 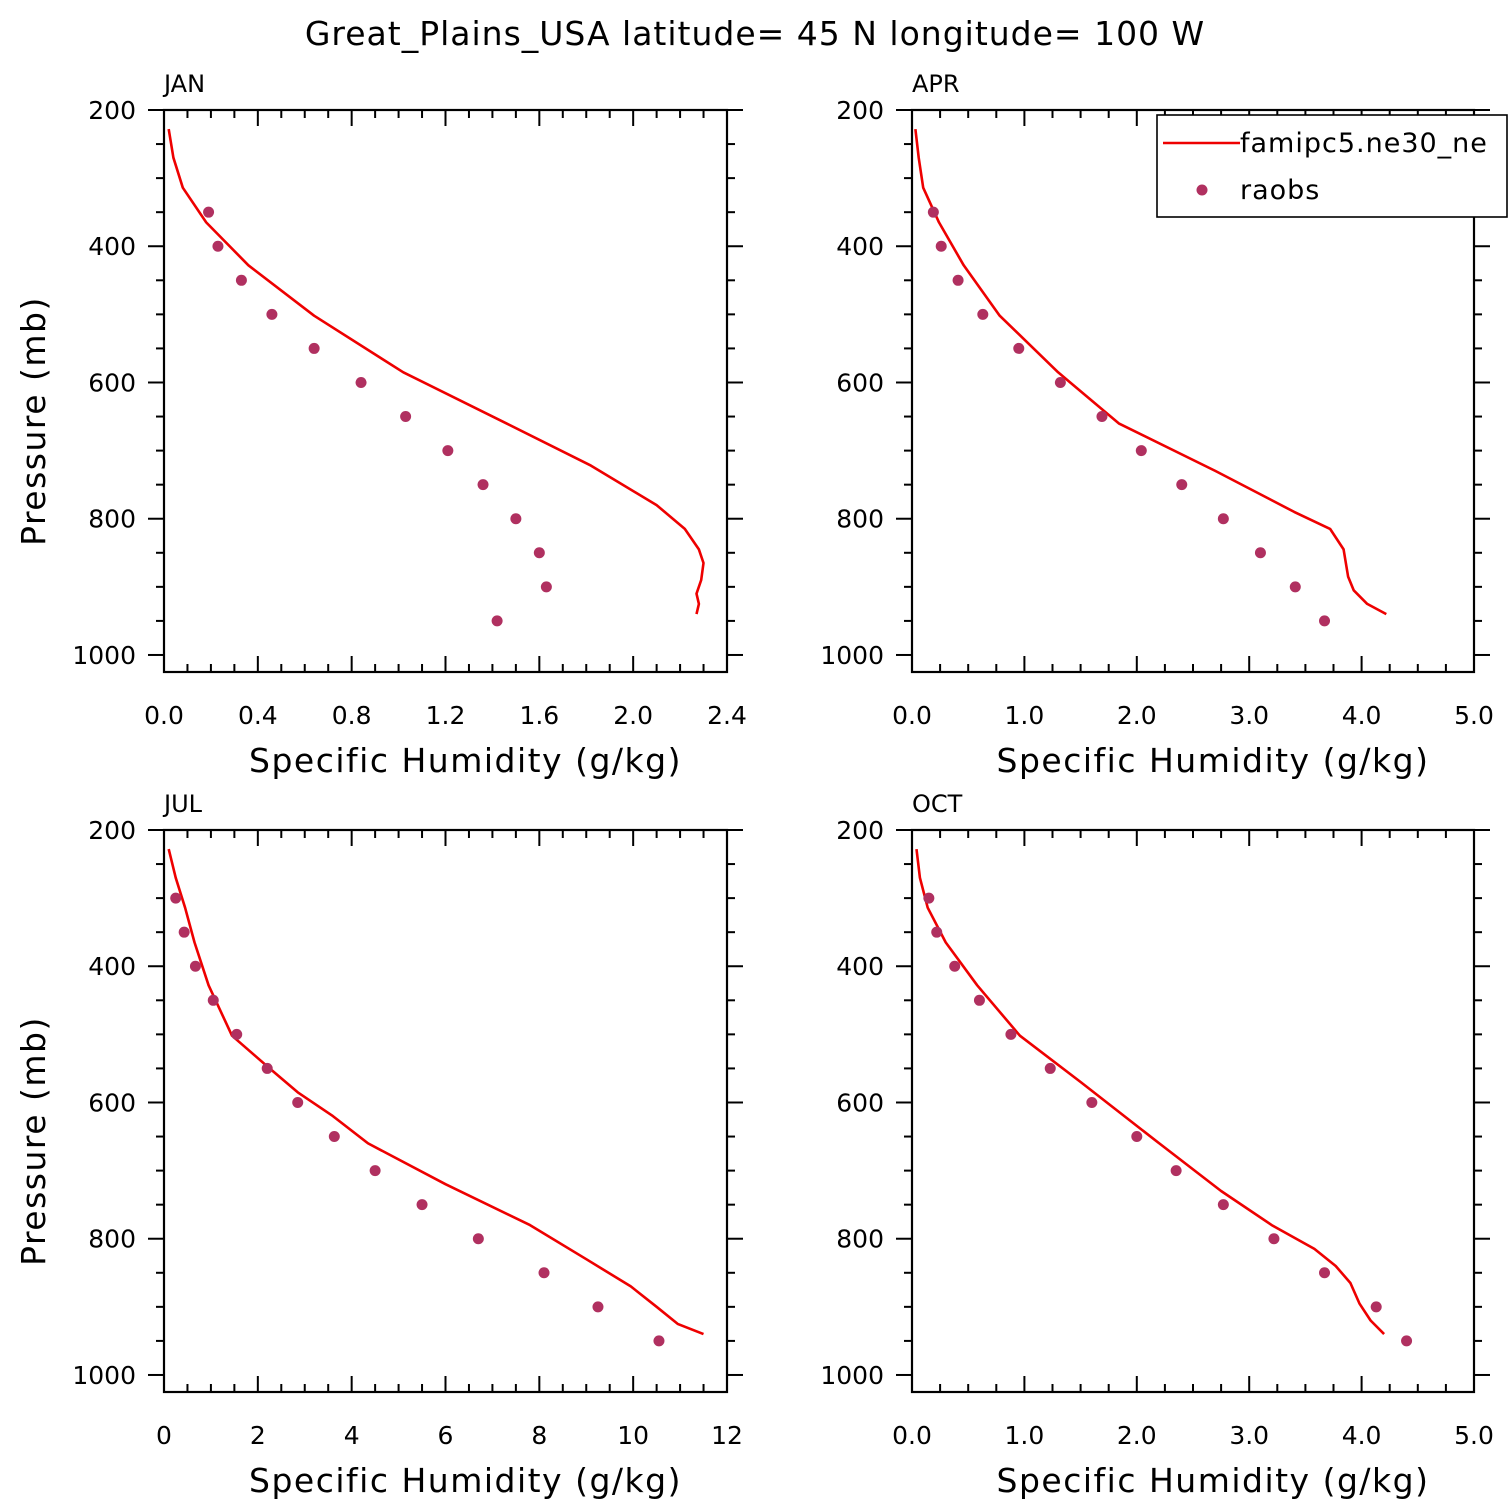 What do you see at coordinates (1202, 190) in the screenshot?
I see `legend-dot-swatch` at bounding box center [1202, 190].